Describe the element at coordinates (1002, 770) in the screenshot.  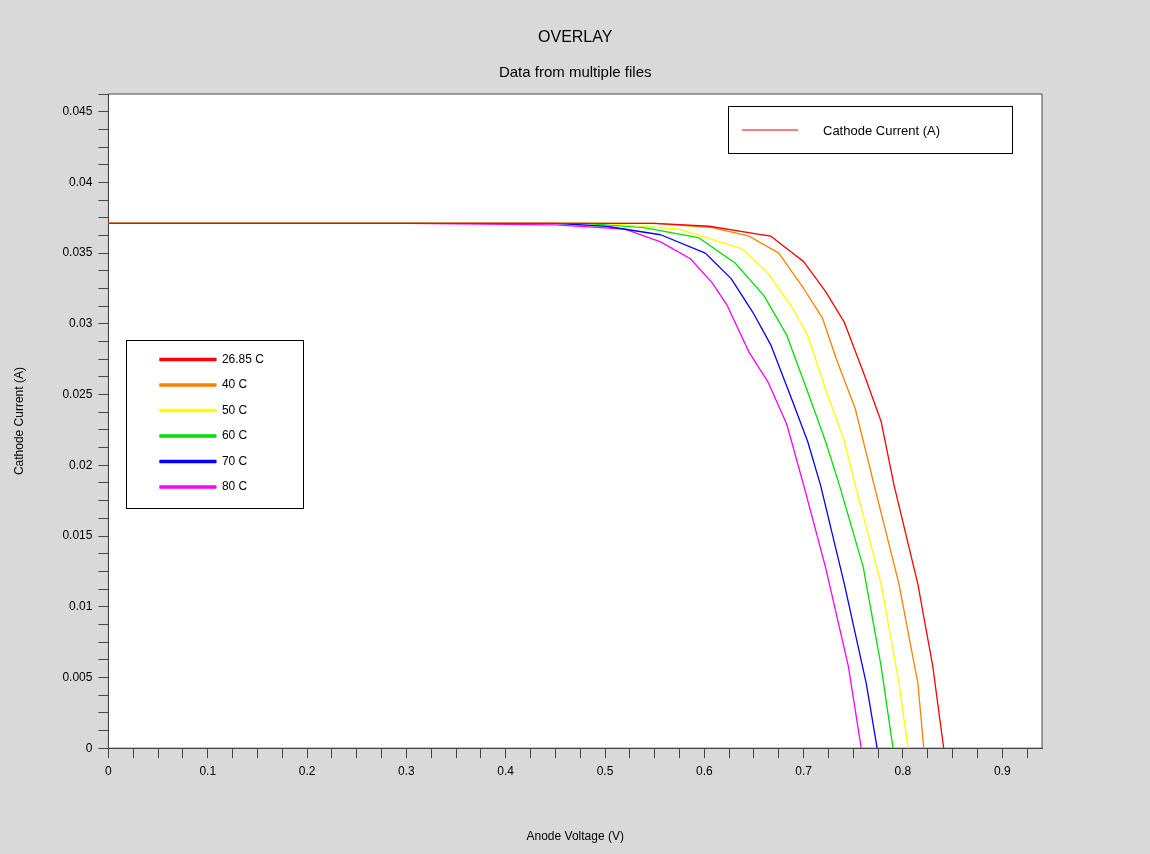
I see `x-tick-label: 0.9` at that location.